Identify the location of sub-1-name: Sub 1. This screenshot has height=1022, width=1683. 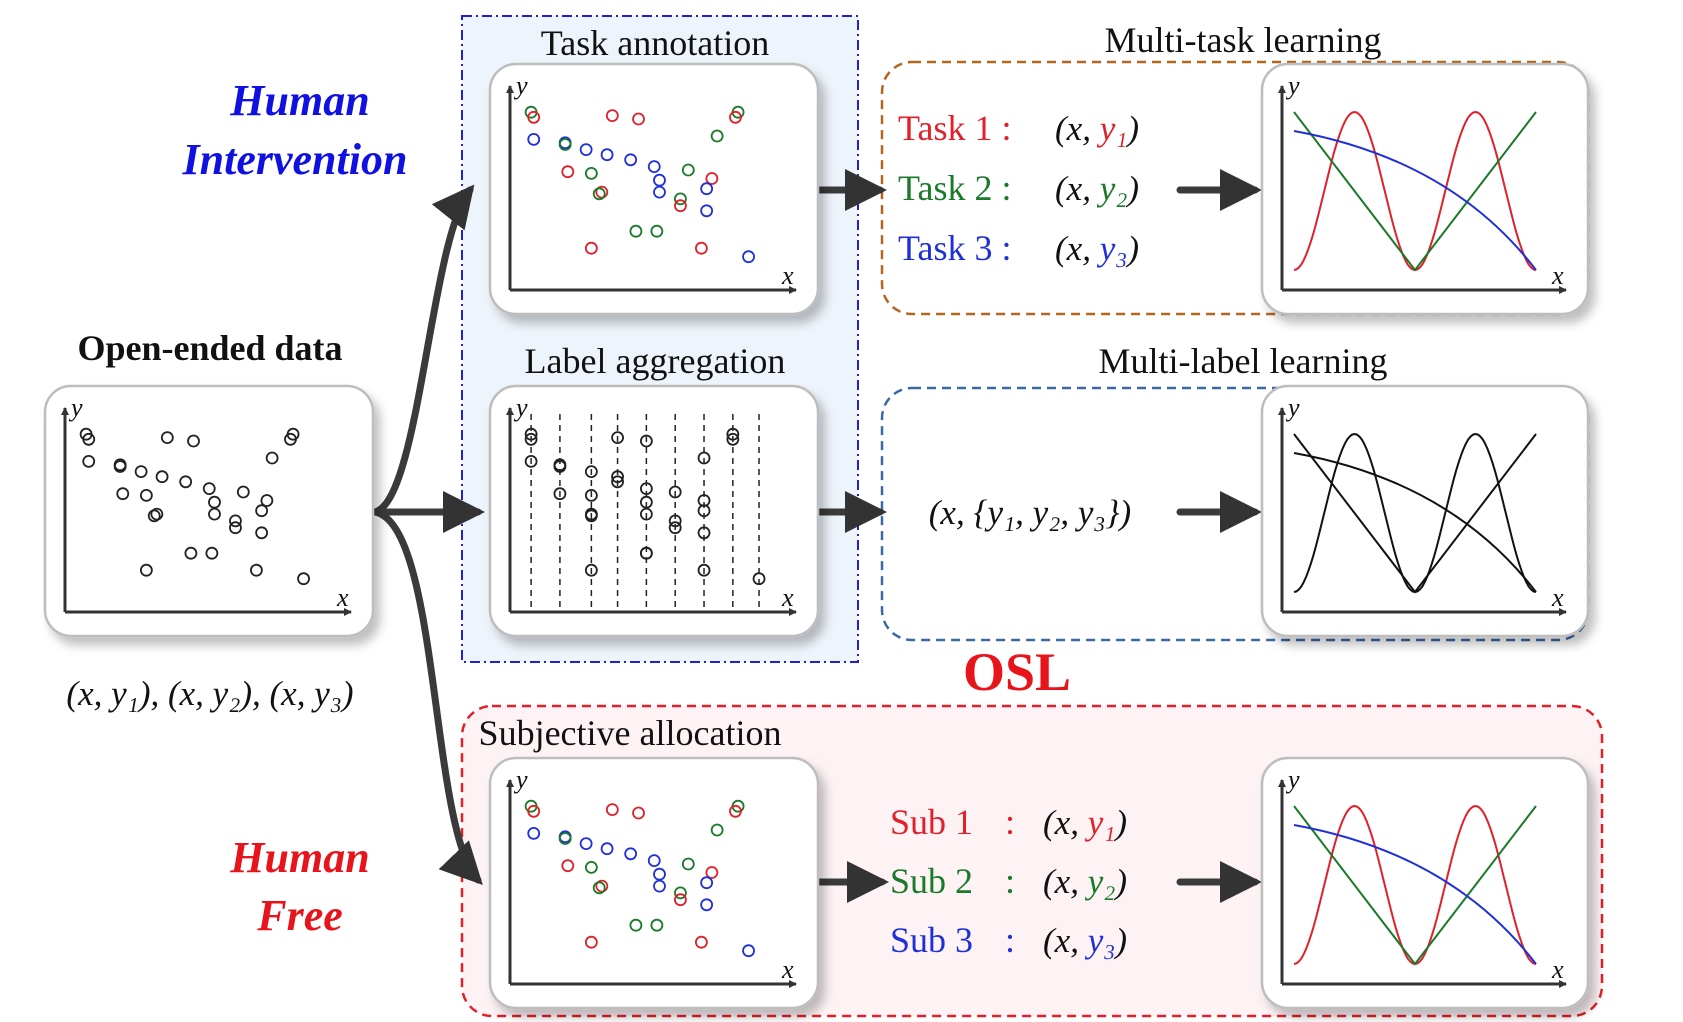
(931, 822).